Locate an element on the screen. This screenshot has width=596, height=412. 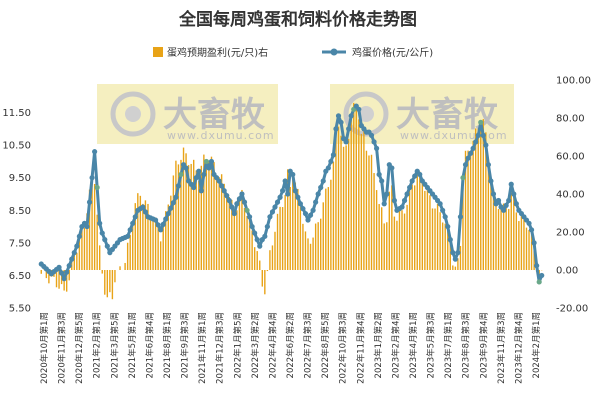
left-axis-tick: 9.50 is located at coordinates (20, 178).